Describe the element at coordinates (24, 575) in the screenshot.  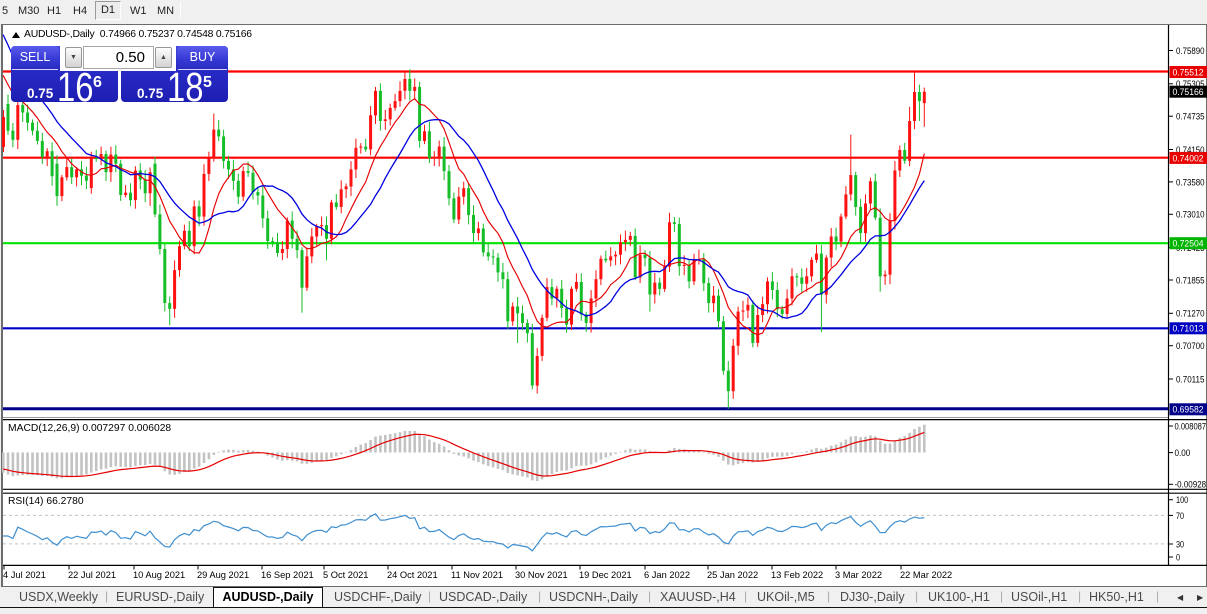
I see `svg-text: 4 Jul 2021` at that location.